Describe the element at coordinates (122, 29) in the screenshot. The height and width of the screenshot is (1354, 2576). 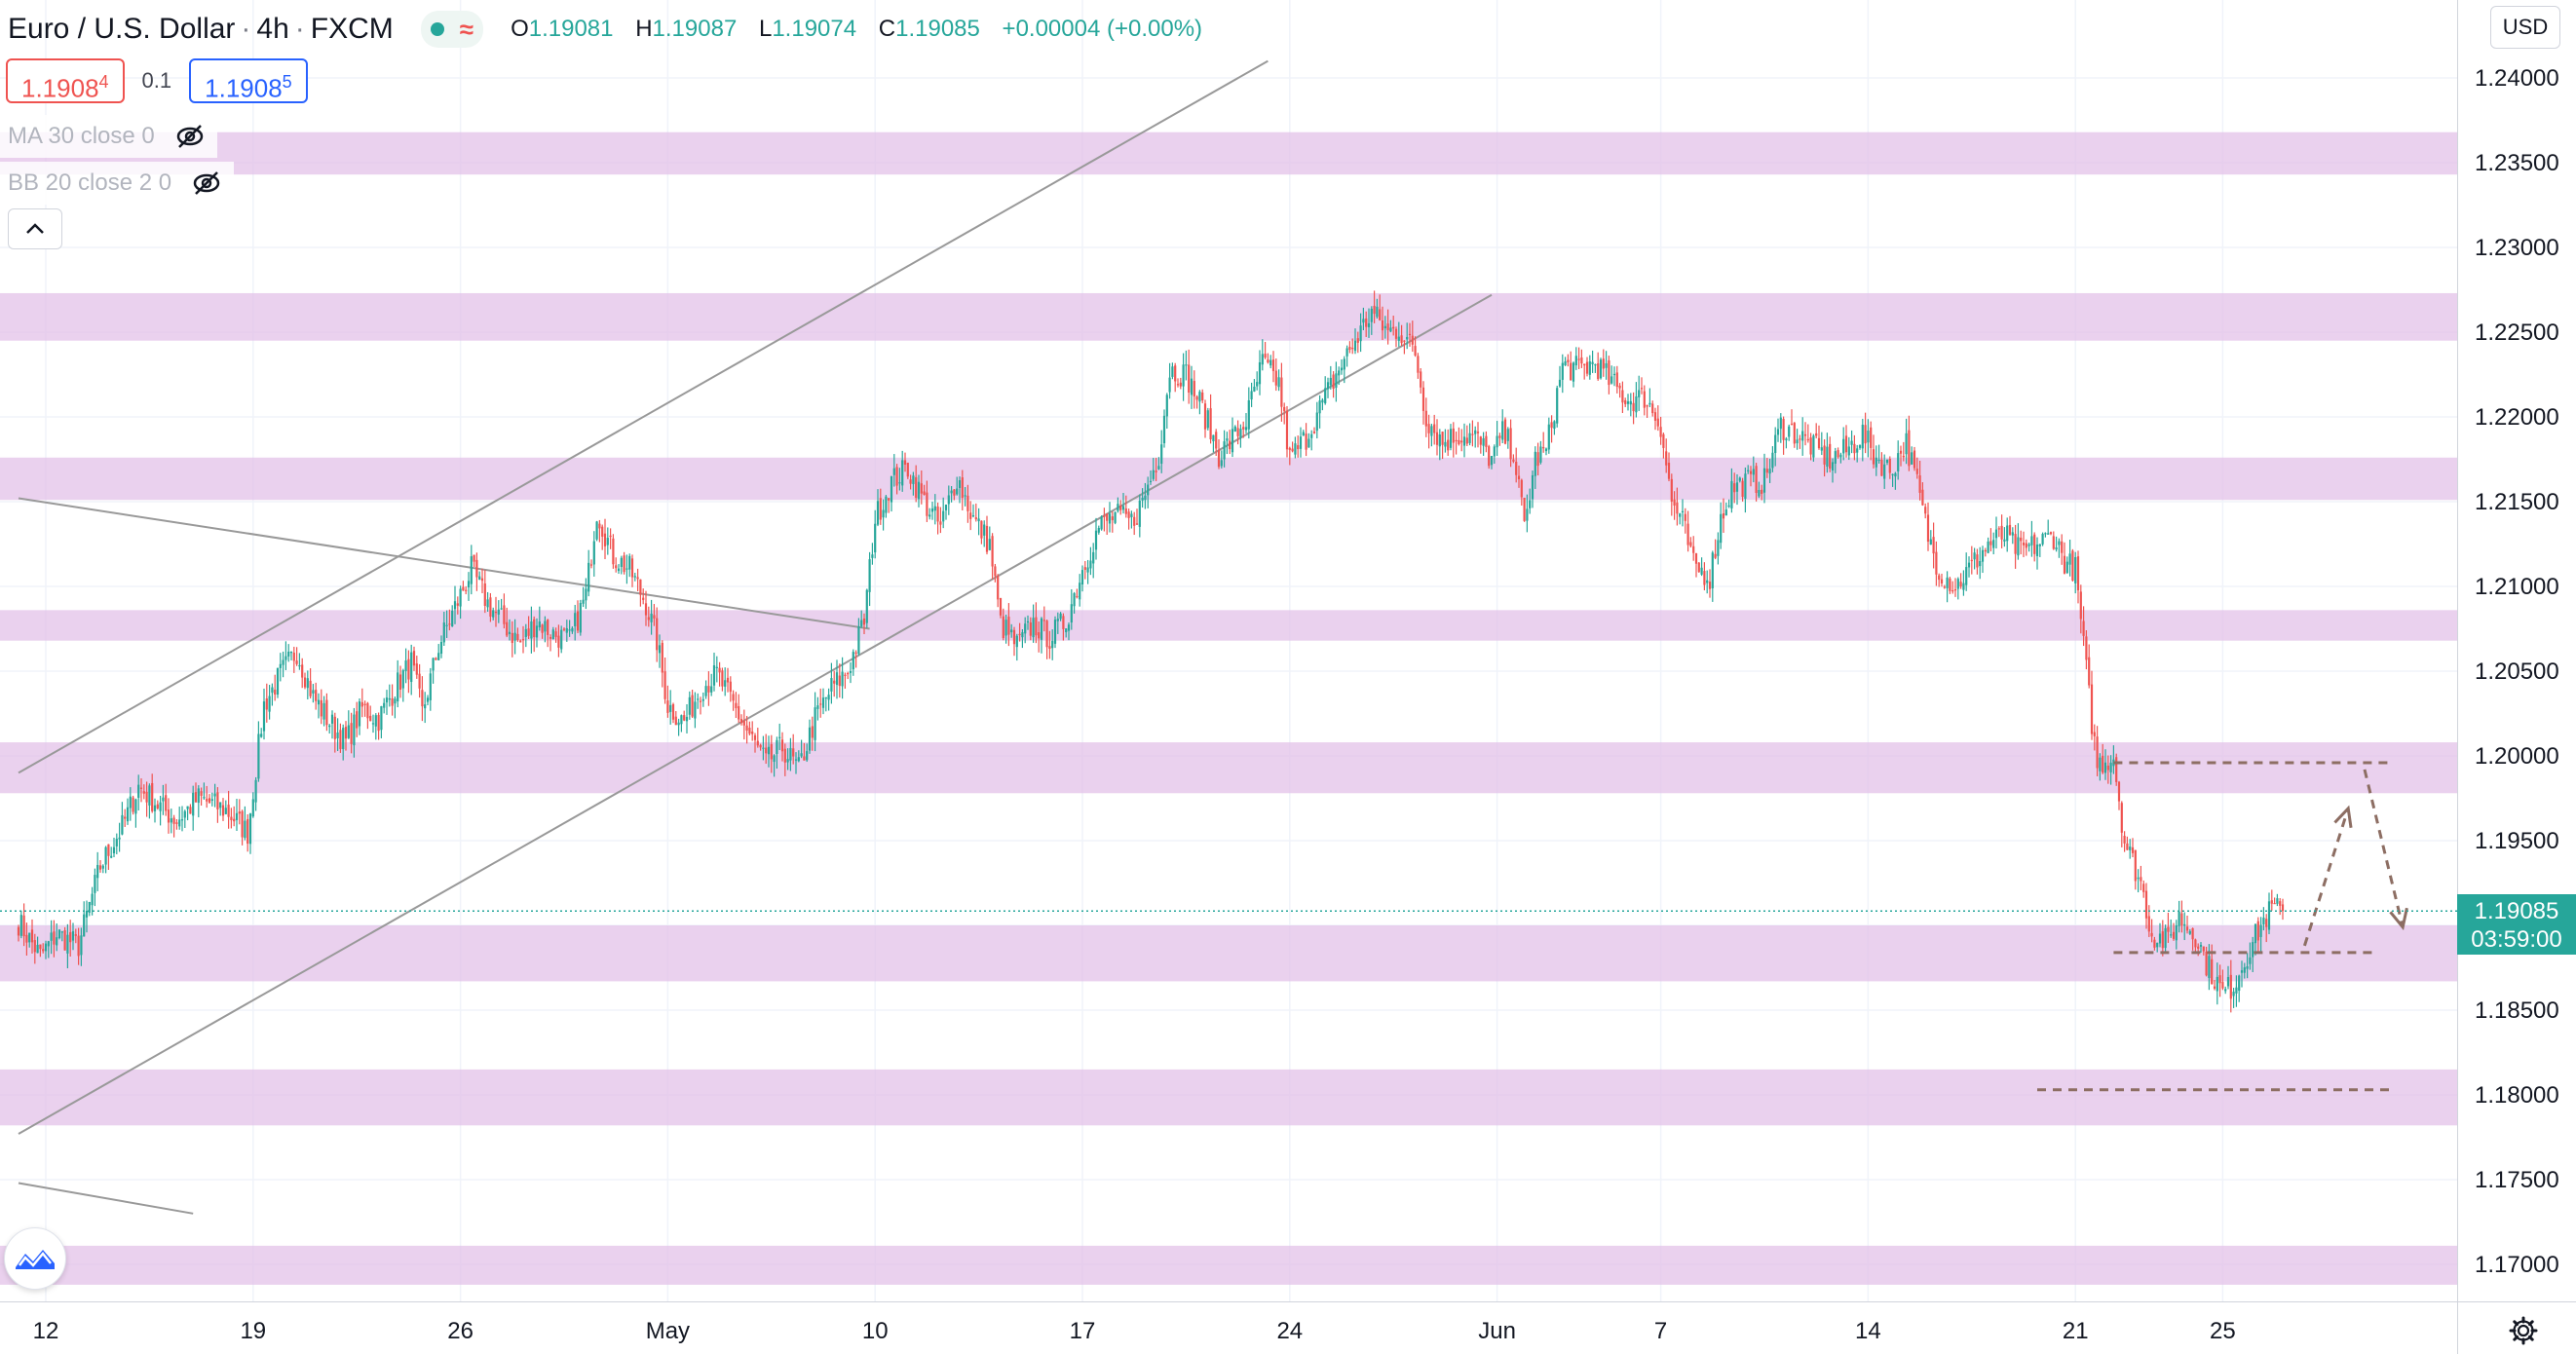
I see `symbol-title: Euro / U.S. Dollar` at that location.